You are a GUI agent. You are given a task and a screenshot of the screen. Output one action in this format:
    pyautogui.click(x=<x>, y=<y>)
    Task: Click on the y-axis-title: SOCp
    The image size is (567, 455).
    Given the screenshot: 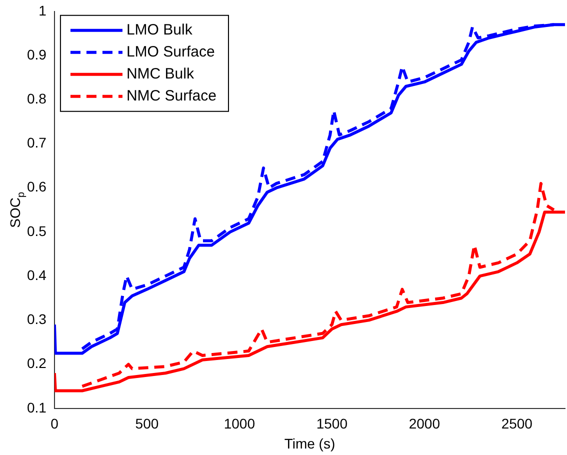 What is the action you would take?
    pyautogui.click(x=16, y=210)
    